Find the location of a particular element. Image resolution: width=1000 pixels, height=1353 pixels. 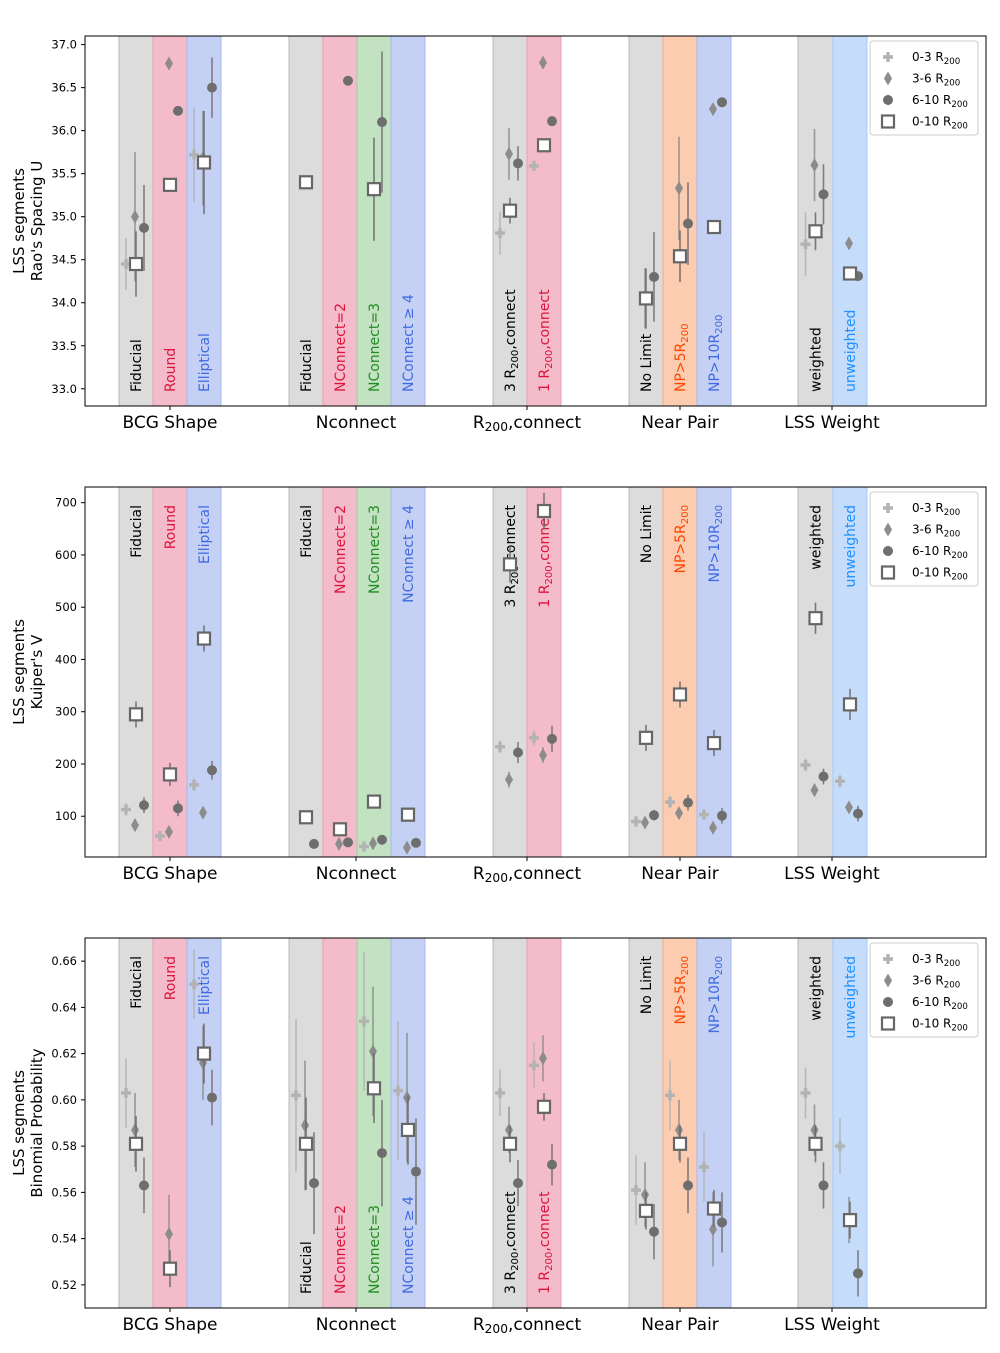

point-circle-r3 is located at coordinates (518, 1183).